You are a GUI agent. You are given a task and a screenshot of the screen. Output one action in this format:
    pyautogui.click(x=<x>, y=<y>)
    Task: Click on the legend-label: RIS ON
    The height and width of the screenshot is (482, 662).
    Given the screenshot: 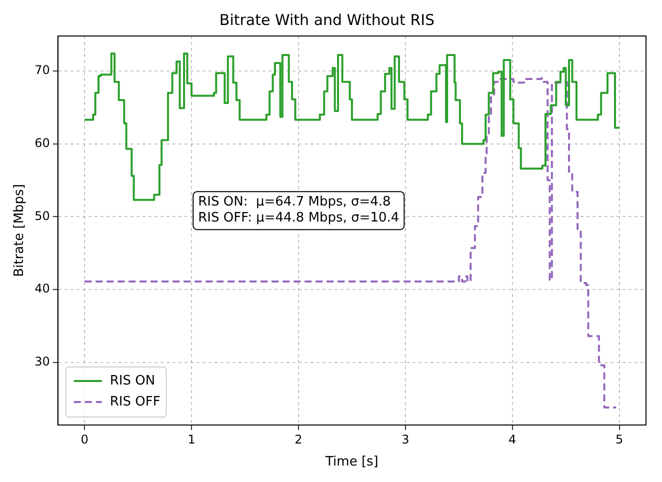 What is the action you would take?
    pyautogui.click(x=133, y=380)
    